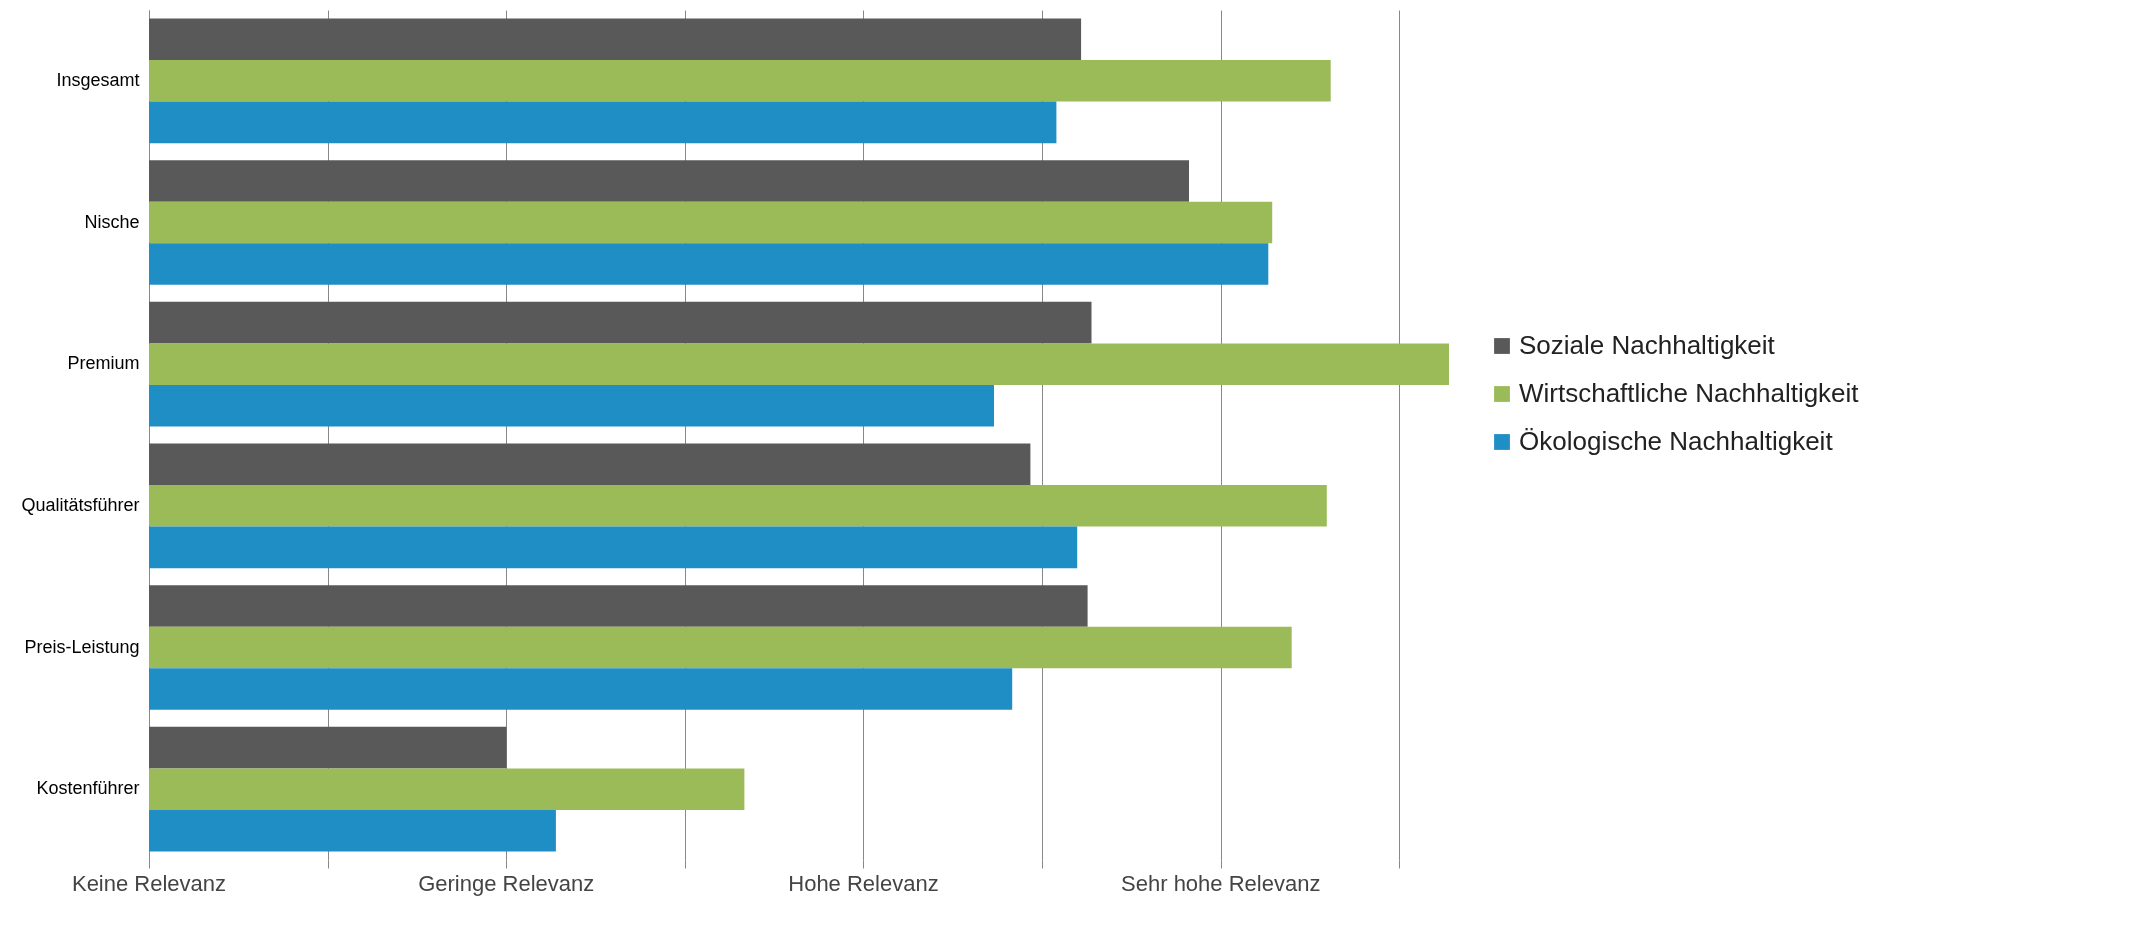 The height and width of the screenshot is (935, 2130). I want to click on y-tick-label: Preis-Leistung, so click(82, 646).